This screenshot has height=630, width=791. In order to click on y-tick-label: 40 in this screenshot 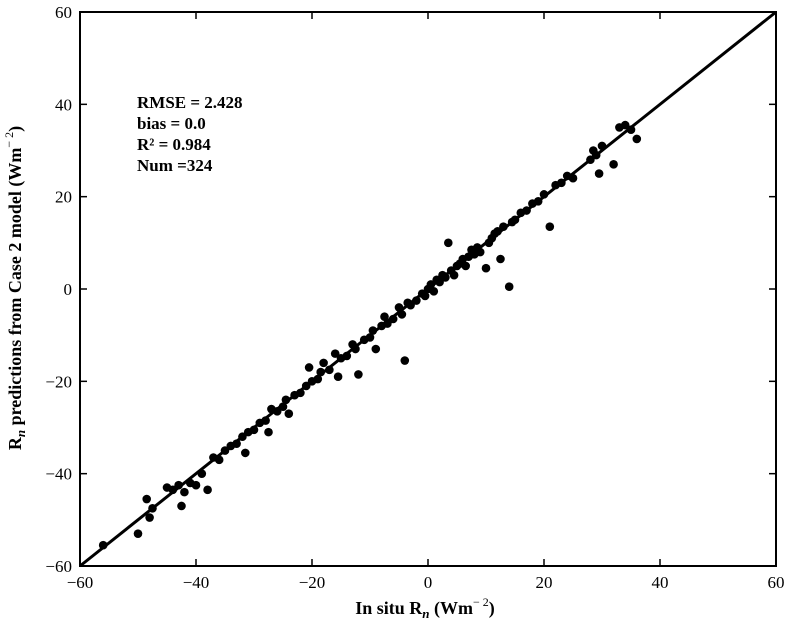, I will do `click(63, 104)`.